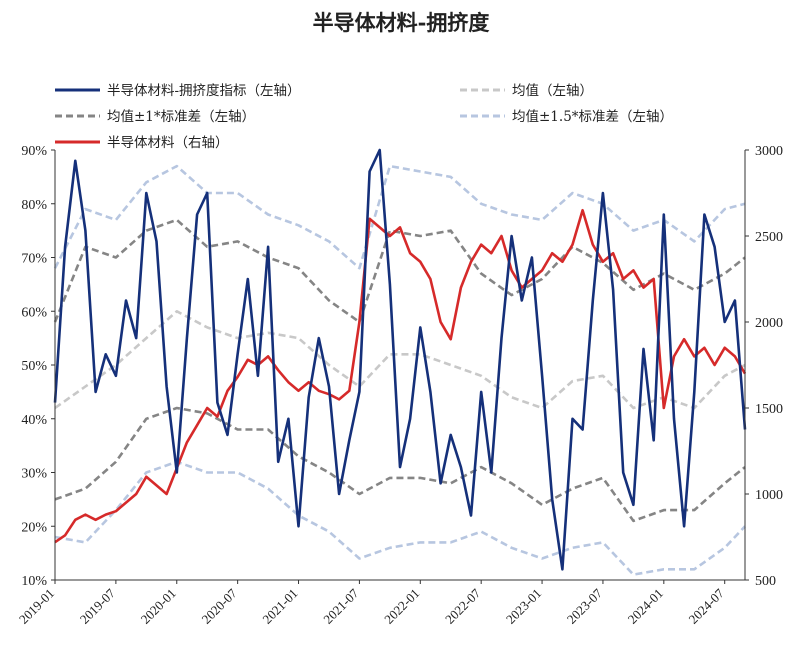  I want to click on legend-label-mean: 均值（左轴）, so click(552, 91).